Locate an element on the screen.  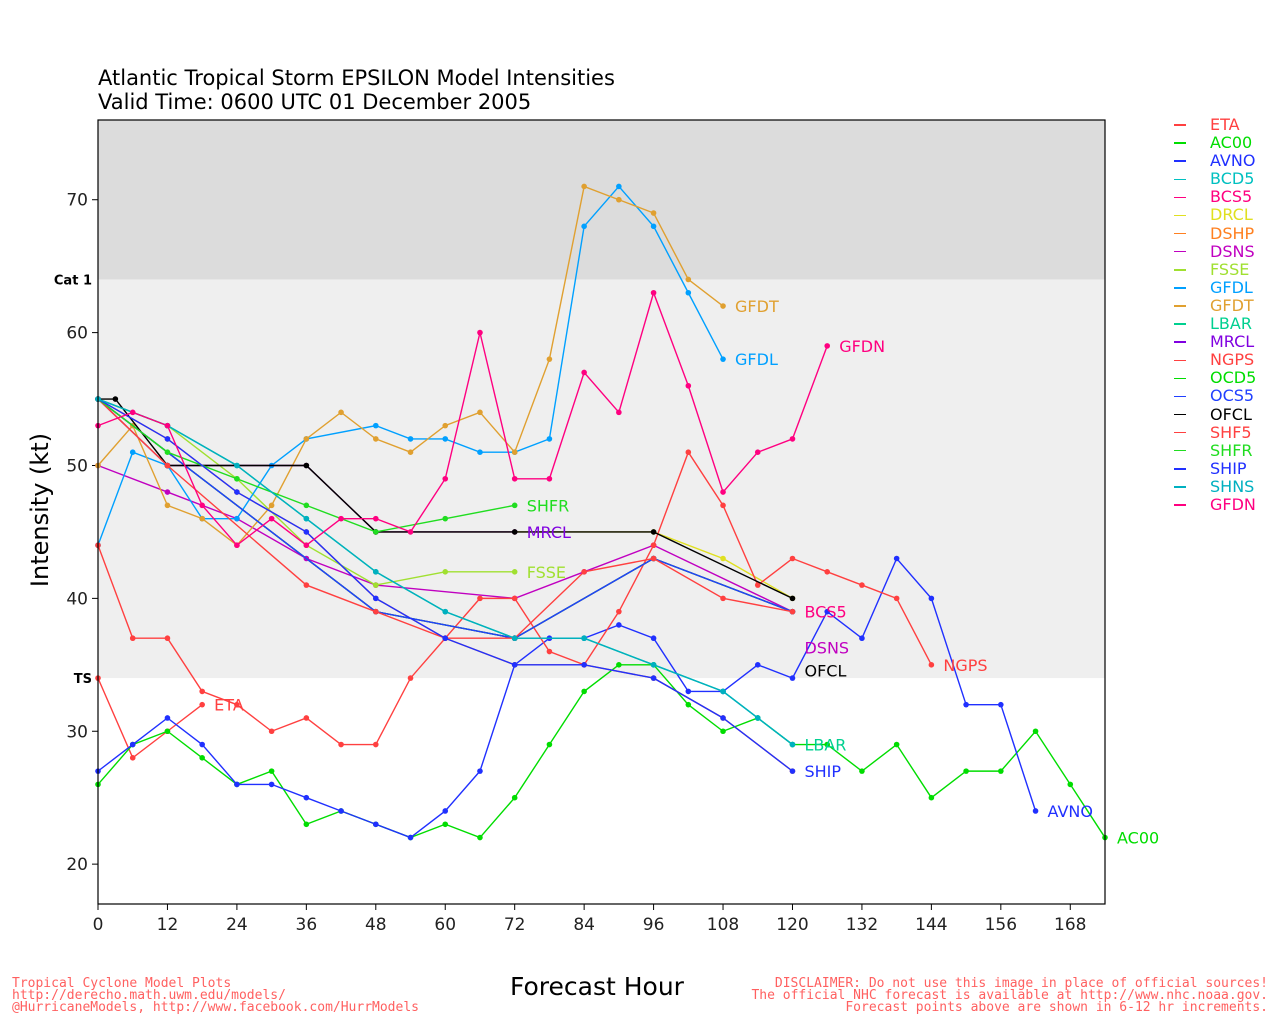
legend-item-shfr: SHFR is located at coordinates (1215, 450).